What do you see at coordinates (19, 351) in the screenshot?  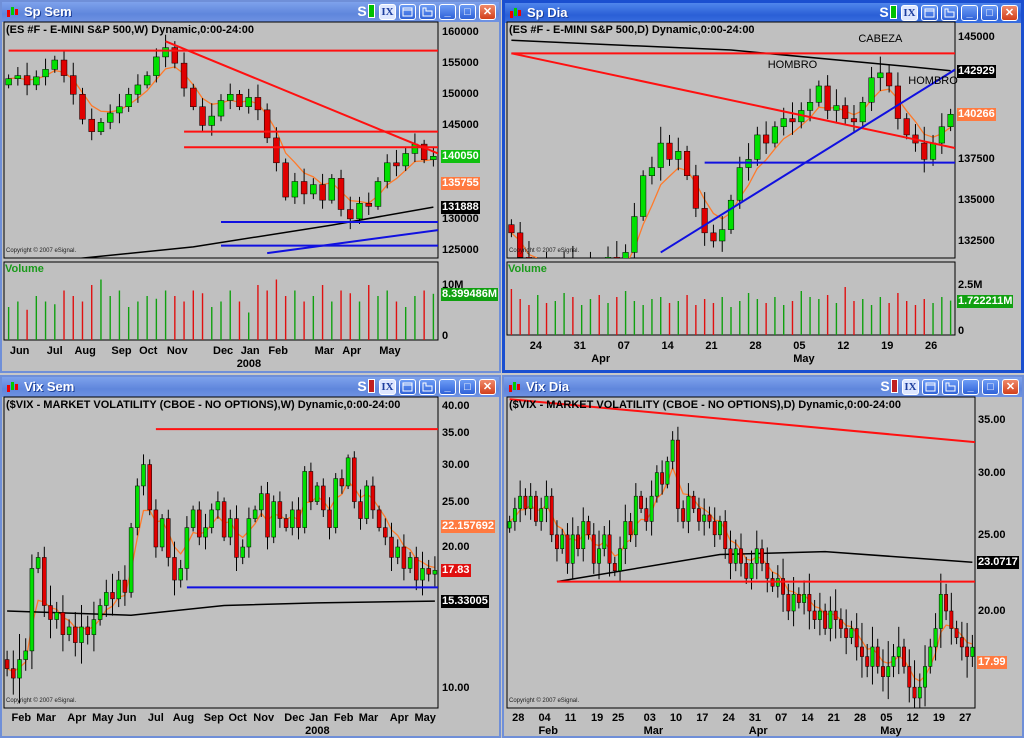 I see `date-axis-label: Jun` at bounding box center [19, 351].